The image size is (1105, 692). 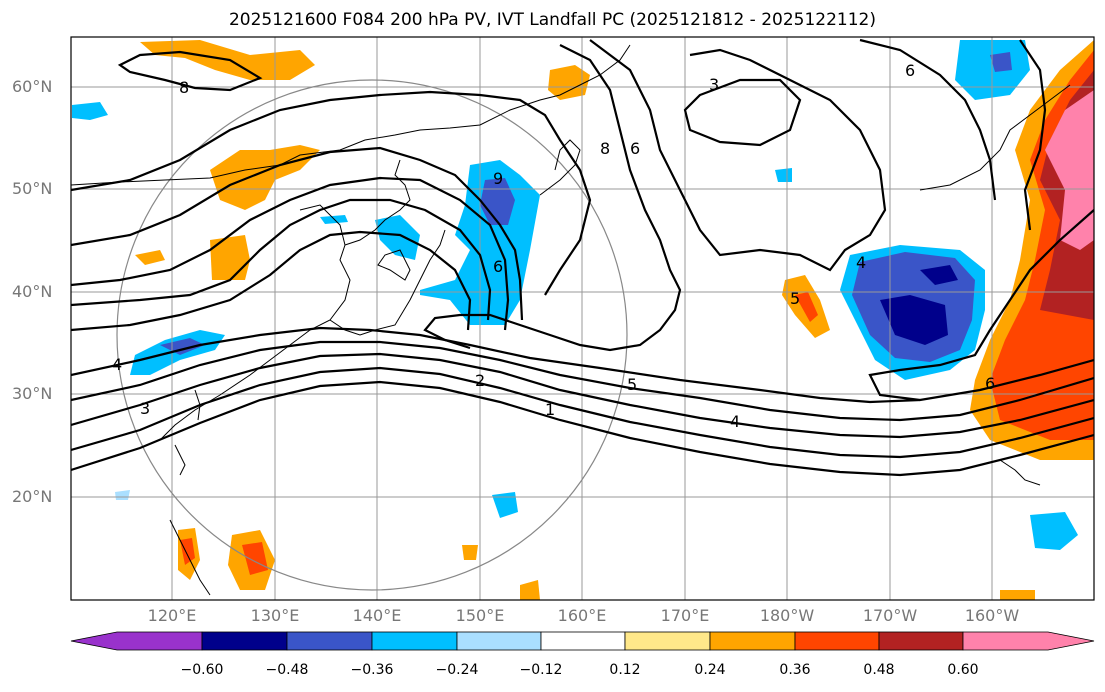 I want to click on lat-label: 60°N, so click(x=32, y=86).